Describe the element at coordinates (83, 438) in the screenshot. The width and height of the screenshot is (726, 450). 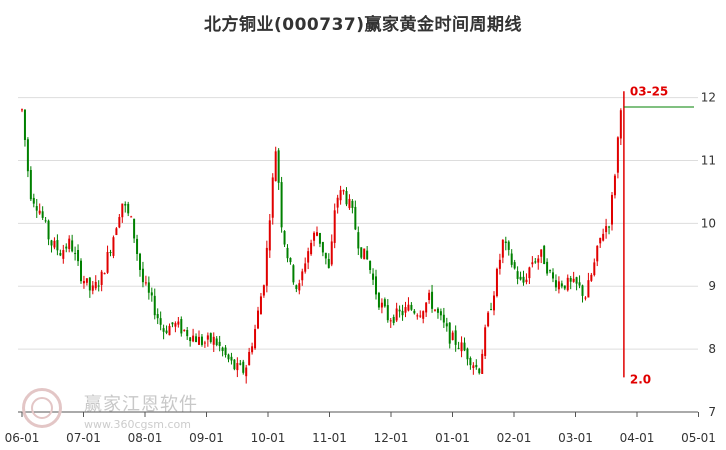
I see `x-tick-label: 07-01` at that location.